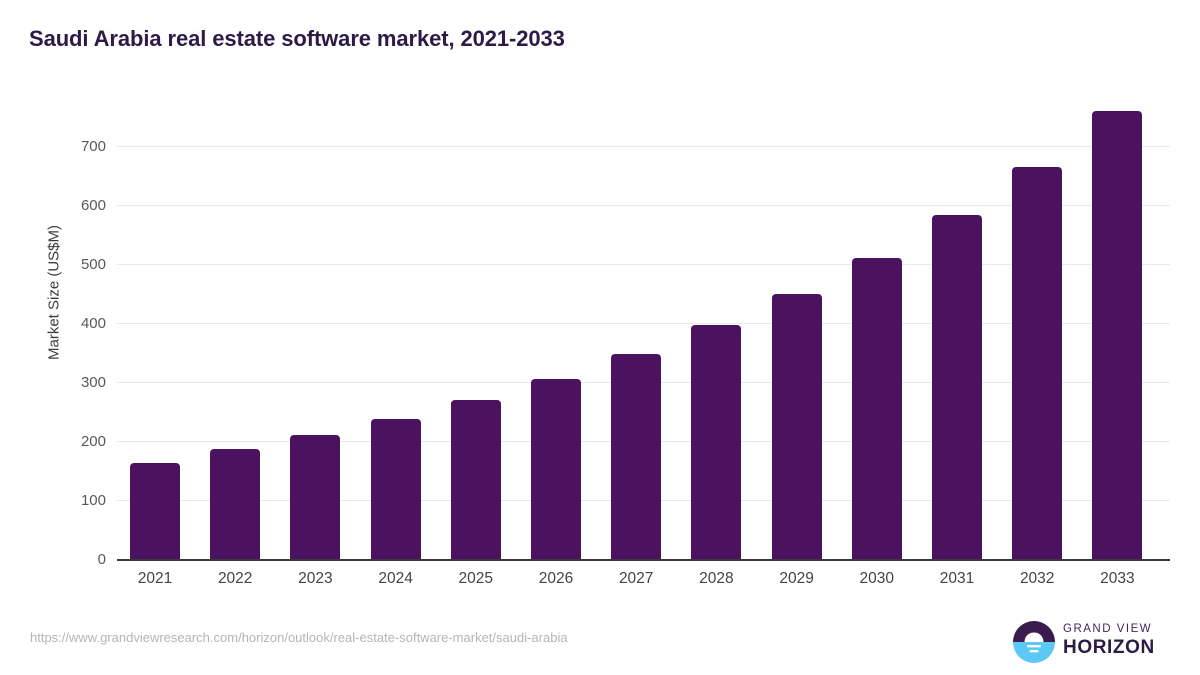  Describe the element at coordinates (315, 496) in the screenshot. I see `bar-2023` at that location.